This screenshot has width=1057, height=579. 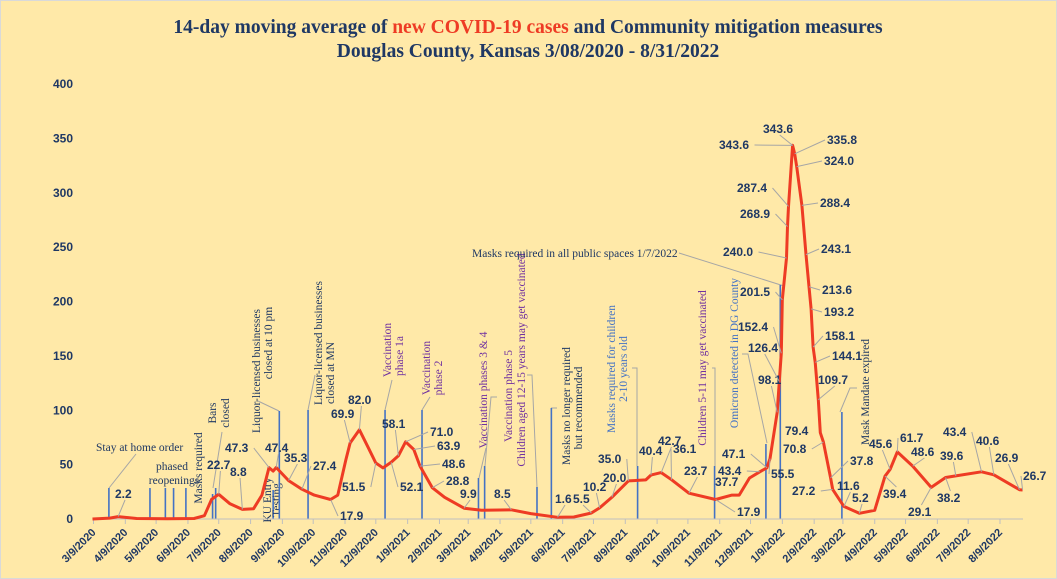 What do you see at coordinates (837, 290) in the screenshot?
I see `data-label: 213.6` at bounding box center [837, 290].